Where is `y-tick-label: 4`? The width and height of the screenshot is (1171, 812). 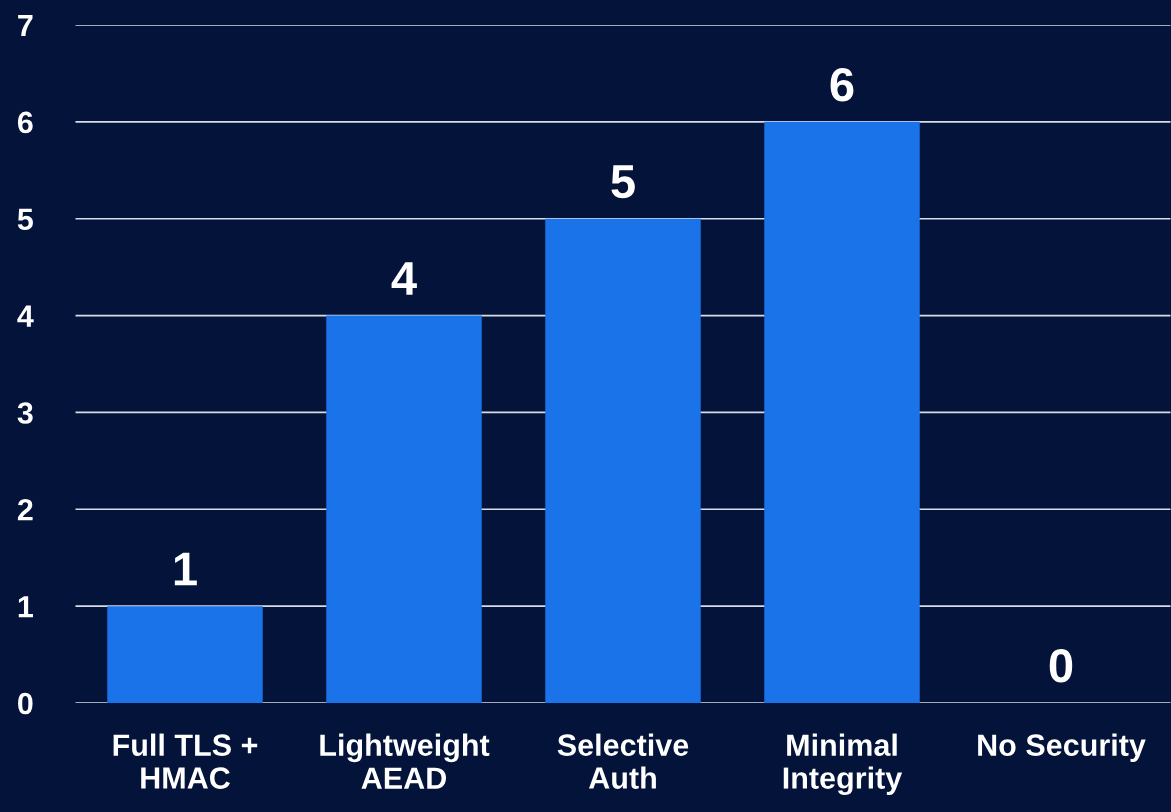 y-tick-label: 4 is located at coordinates (25, 316).